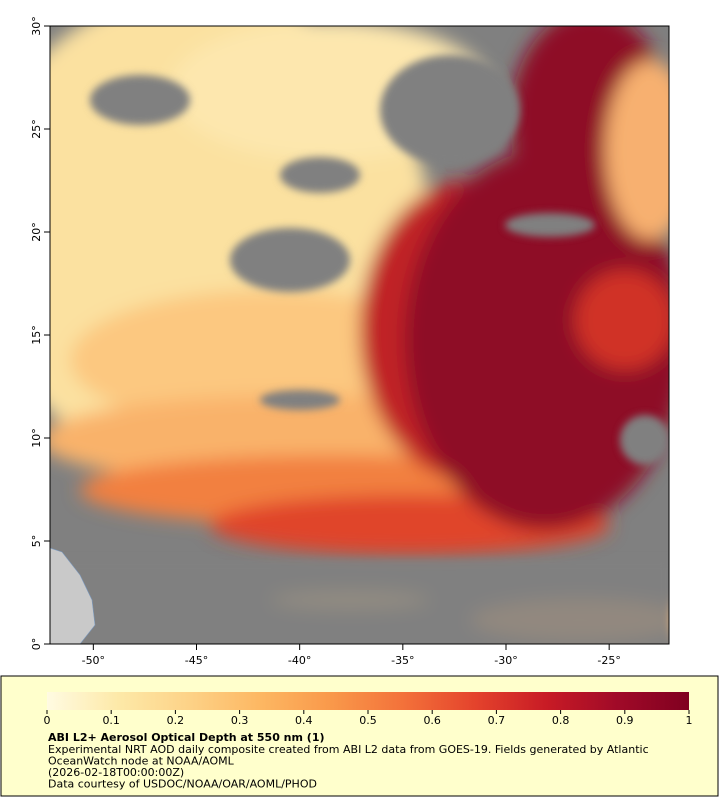  Describe the element at coordinates (116, 772) in the screenshot. I see `caption-line: (2026-02-18T00:00:00Z)` at that location.